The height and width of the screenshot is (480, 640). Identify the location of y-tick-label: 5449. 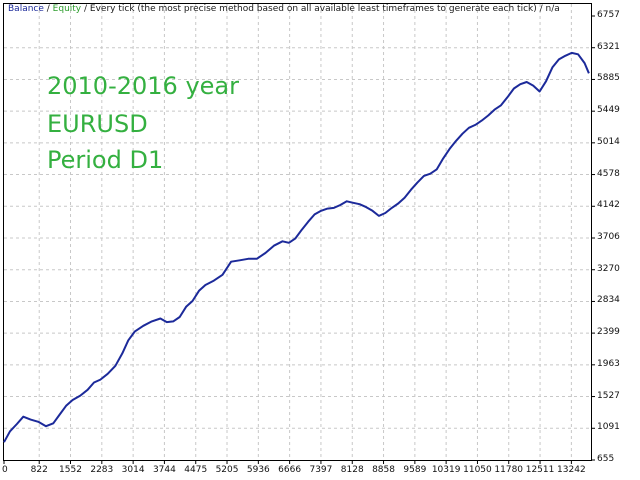
(608, 110).